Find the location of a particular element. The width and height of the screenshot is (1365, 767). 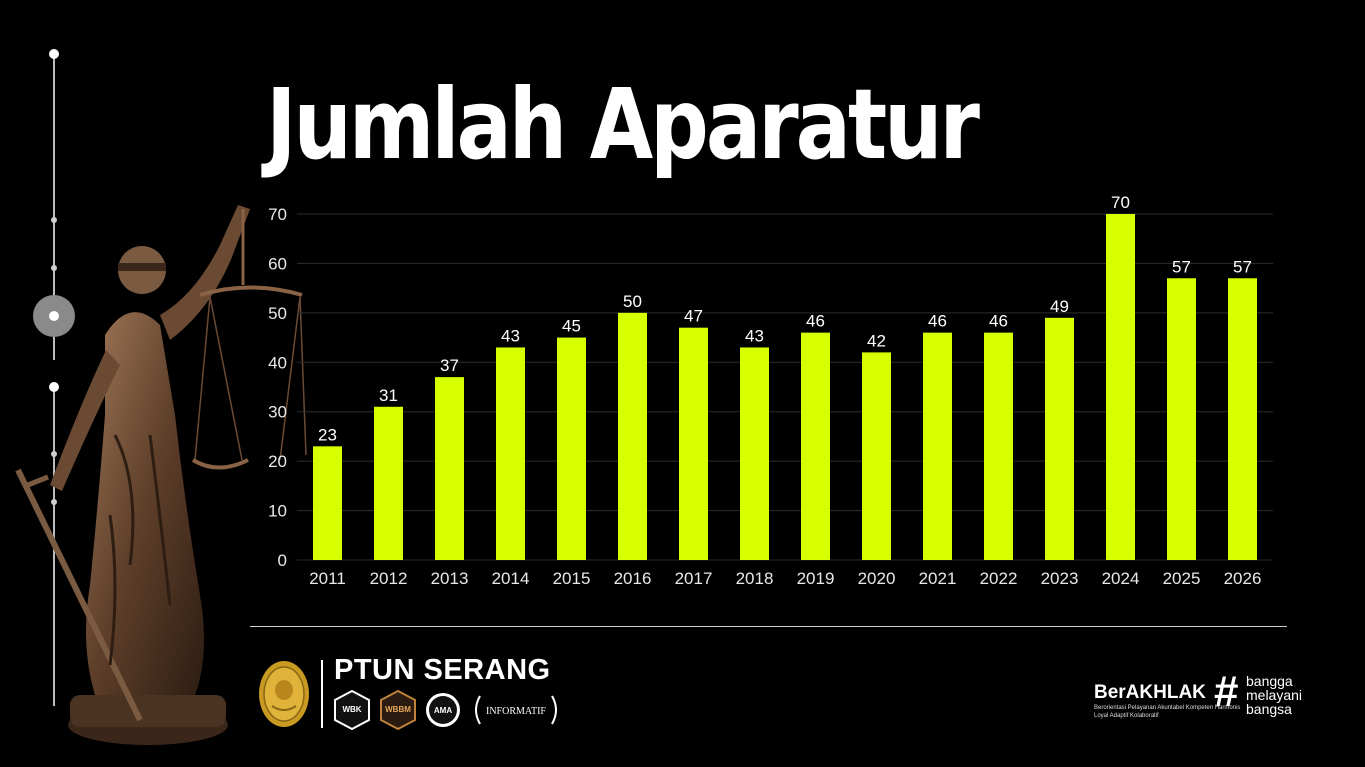

y-tick-label: 20 is located at coordinates (277, 461).